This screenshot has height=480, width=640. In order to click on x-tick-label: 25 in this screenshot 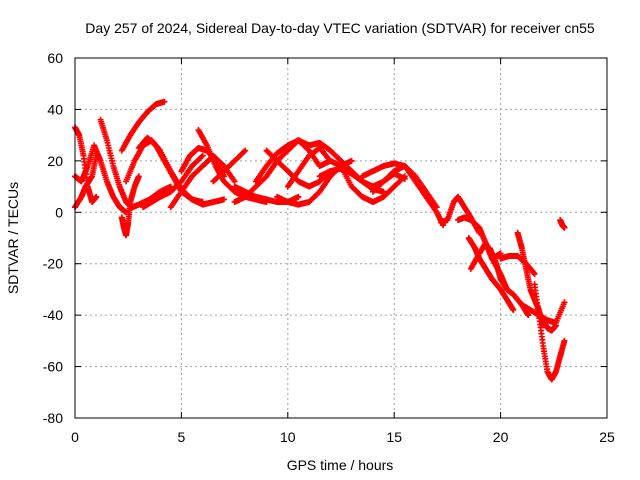, I will do `click(607, 437)`.